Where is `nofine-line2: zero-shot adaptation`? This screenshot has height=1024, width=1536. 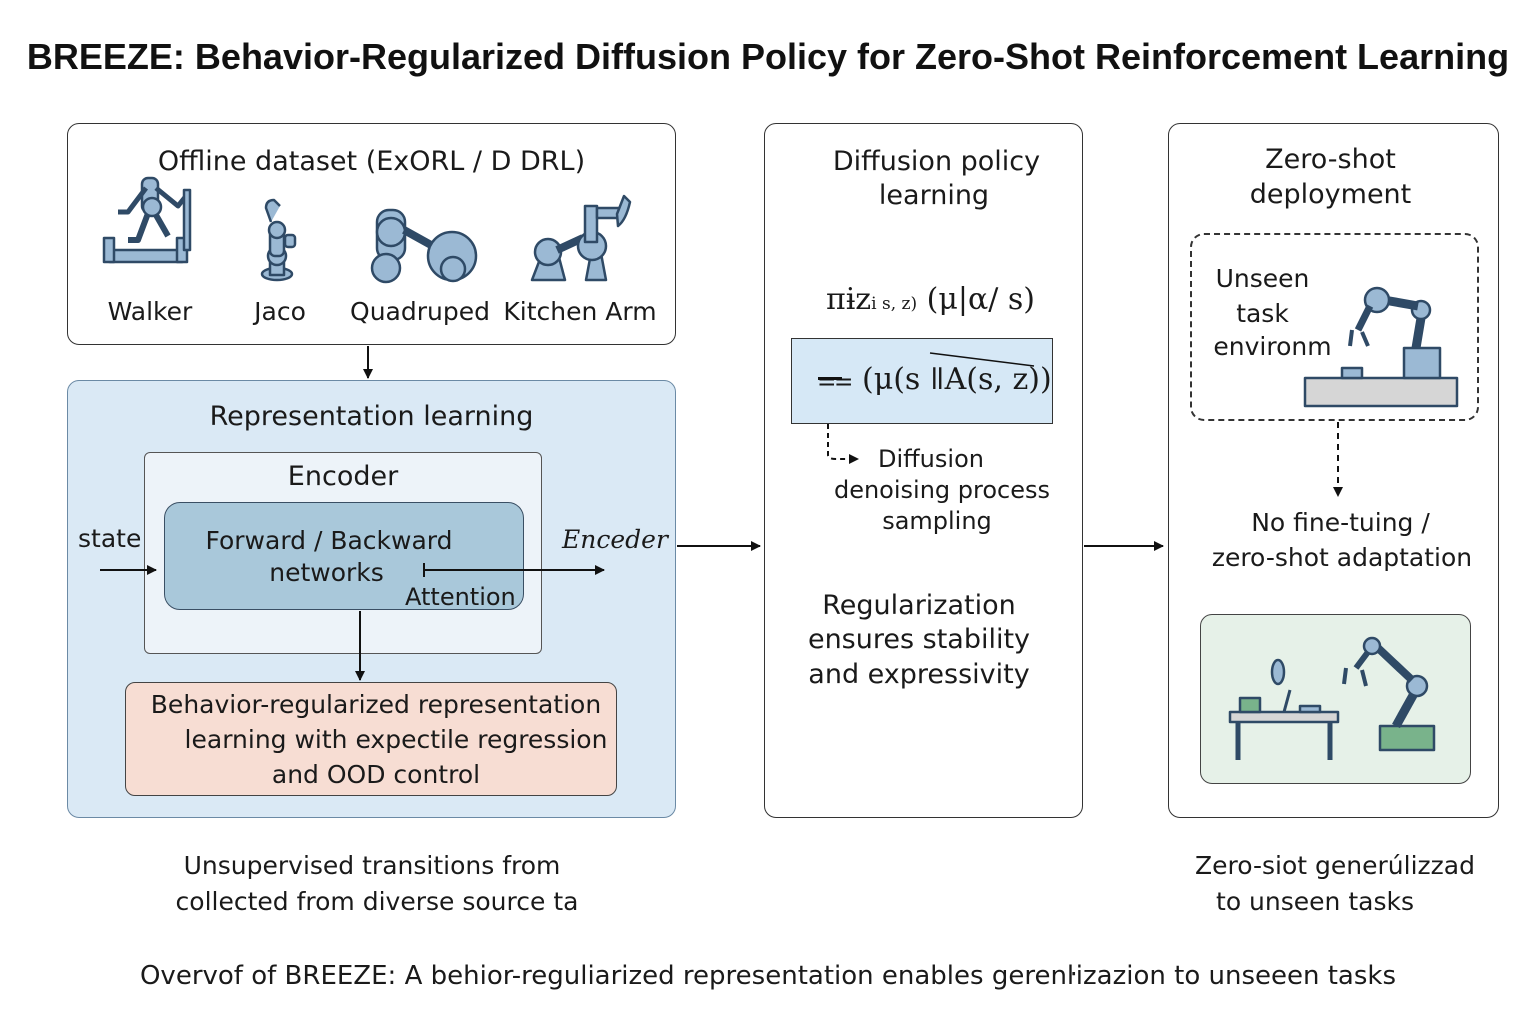
nofine-line2: zero-shot adaptation is located at coordinates (1342, 557).